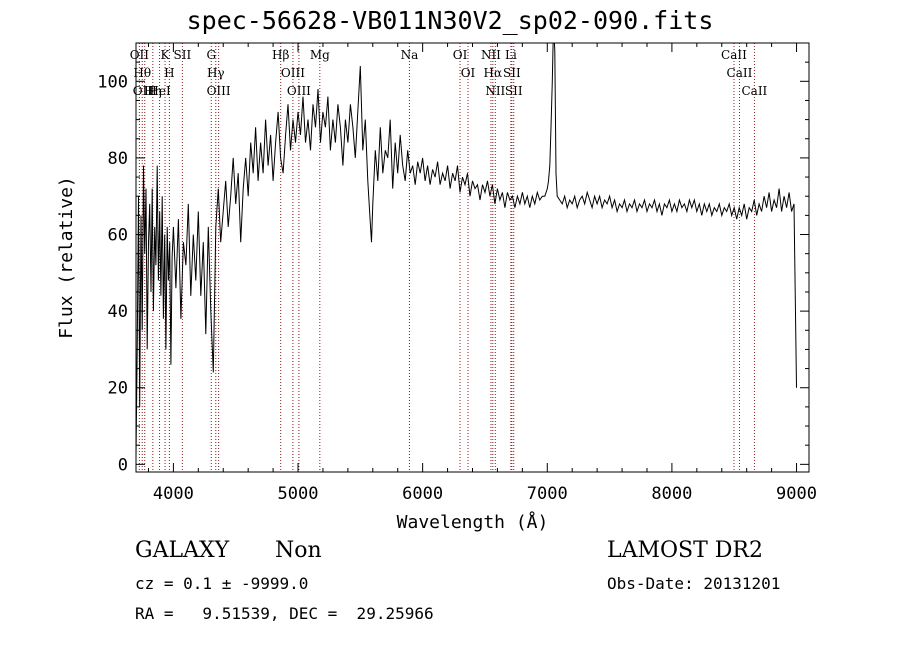 This screenshot has width=900, height=649. What do you see at coordinates (299, 91) in the screenshot?
I see `line-marker-label-13: OIII` at bounding box center [299, 91].